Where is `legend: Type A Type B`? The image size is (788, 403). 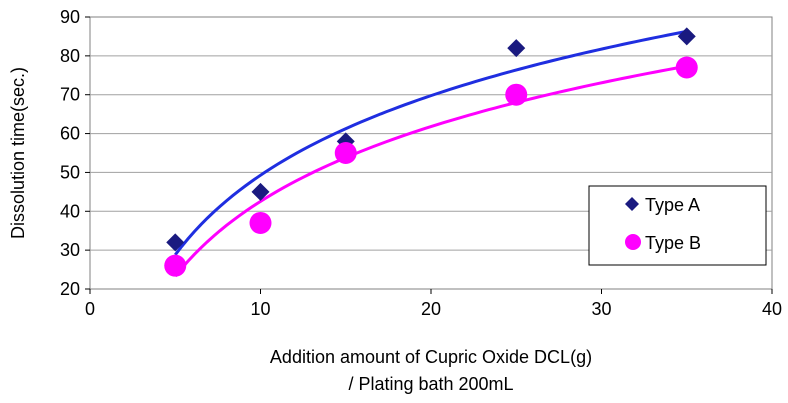
legend: Type A Type B is located at coordinates (677, 225).